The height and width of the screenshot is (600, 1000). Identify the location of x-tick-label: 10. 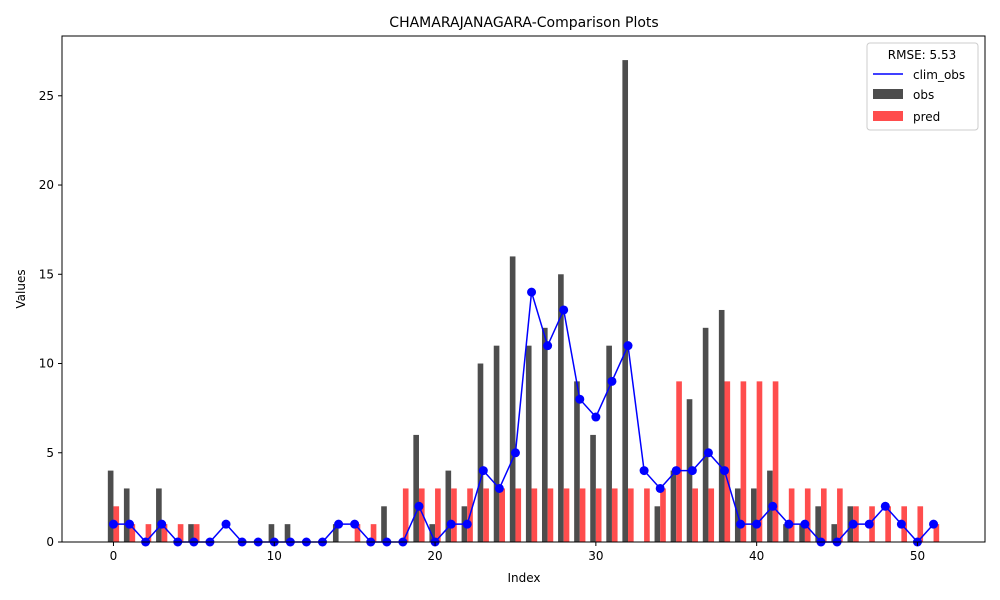
(274, 556).